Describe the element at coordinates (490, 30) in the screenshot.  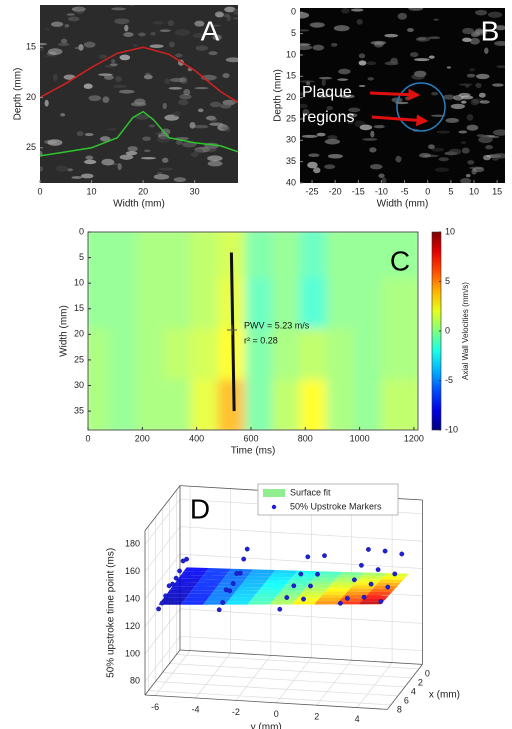
I see `panel-letter: B` at that location.